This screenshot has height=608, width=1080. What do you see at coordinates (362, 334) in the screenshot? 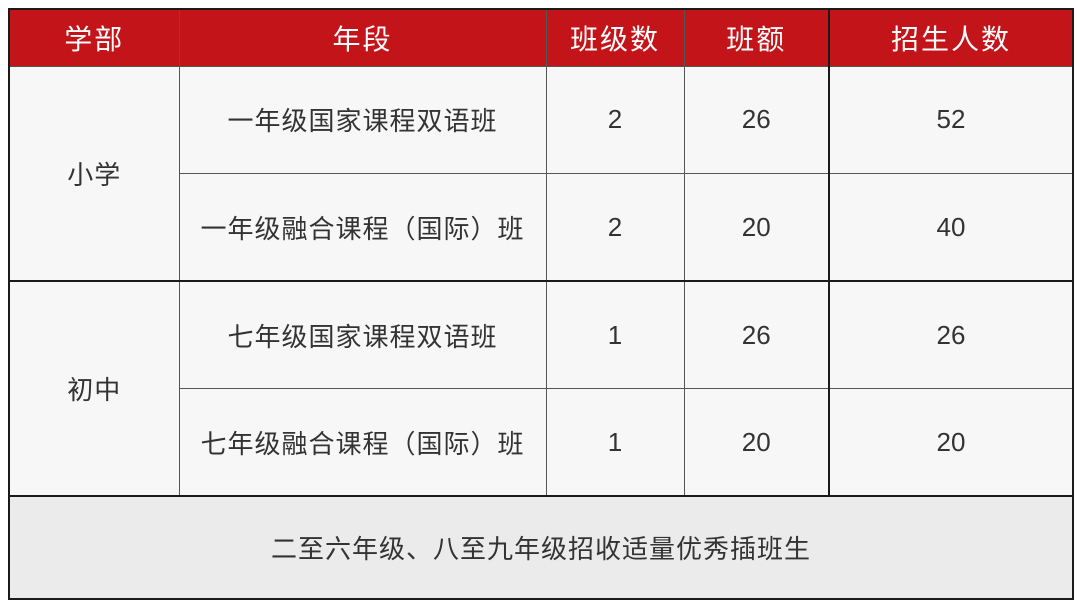
I see `grade-cell: 七年级国家课程双语班` at bounding box center [362, 334].